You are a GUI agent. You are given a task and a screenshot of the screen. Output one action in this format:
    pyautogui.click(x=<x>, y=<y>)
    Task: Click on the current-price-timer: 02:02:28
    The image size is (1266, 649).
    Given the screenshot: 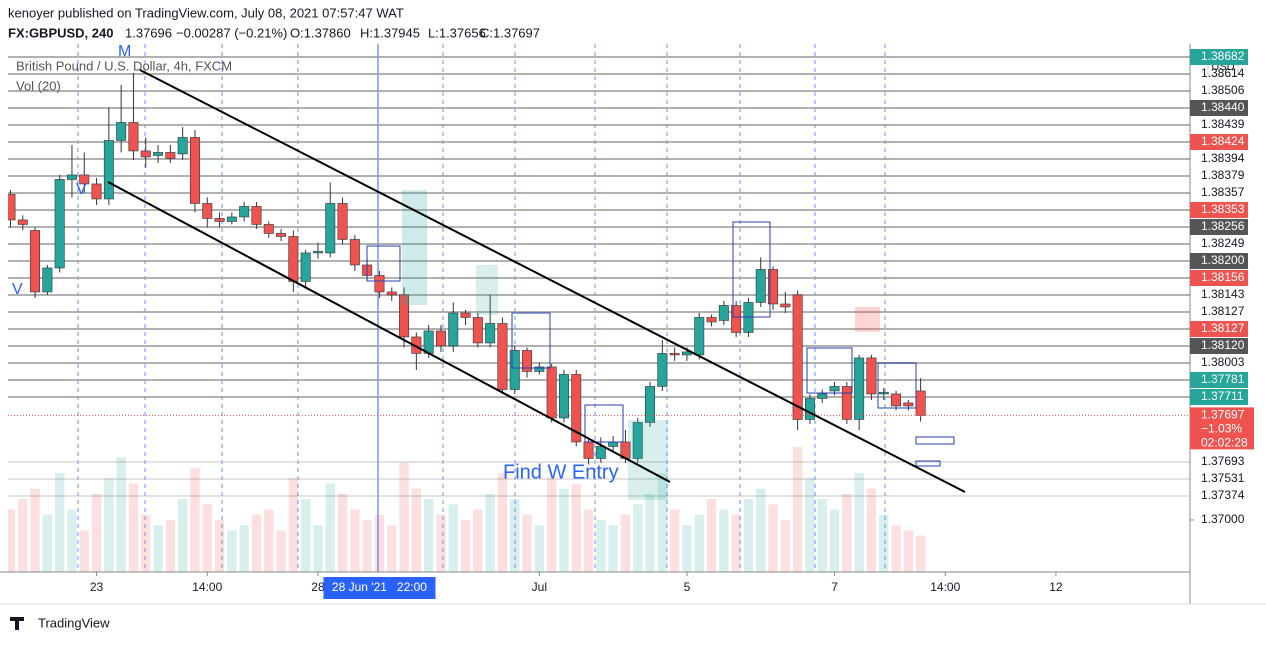 What is the action you would take?
    pyautogui.click(x=1224, y=443)
    